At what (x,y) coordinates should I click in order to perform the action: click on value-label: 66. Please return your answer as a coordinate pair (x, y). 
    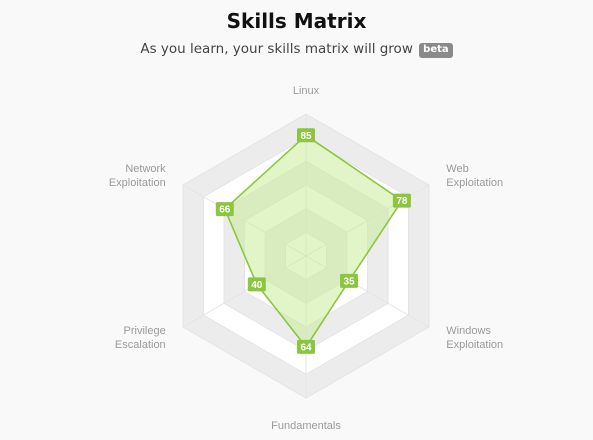
    Looking at the image, I should click on (225, 210).